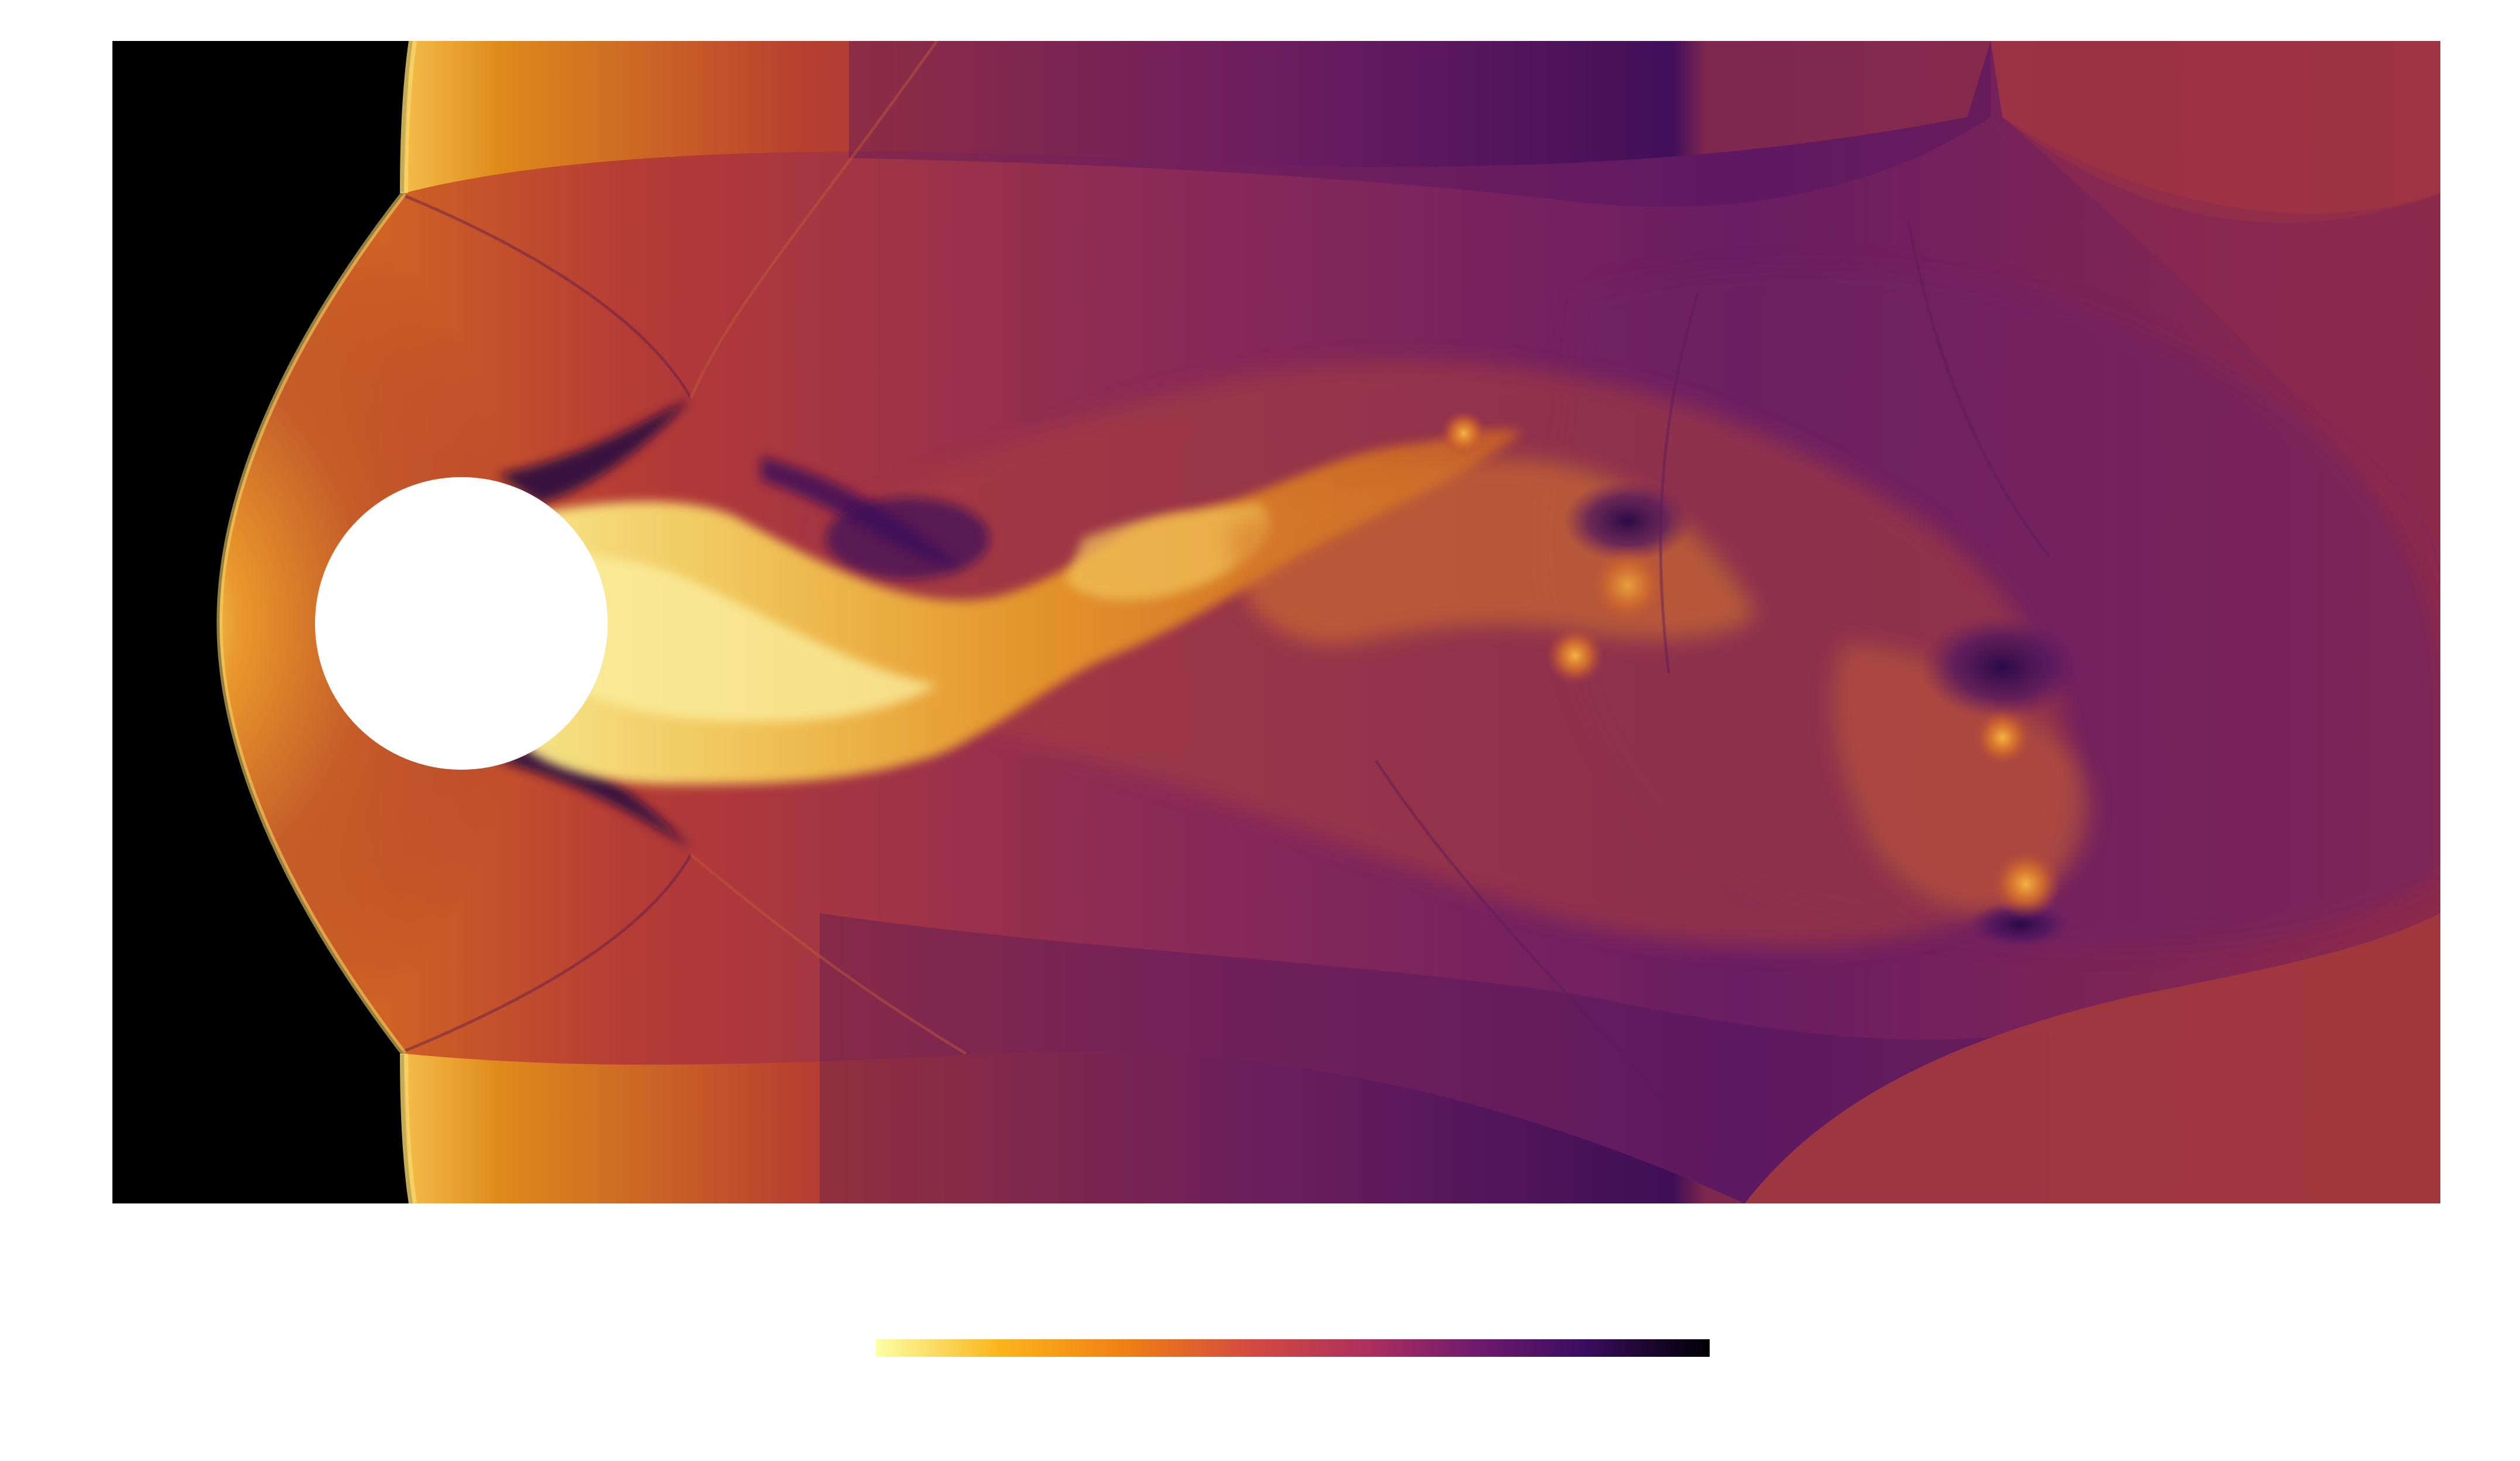 This screenshot has width=2520, height=1461. I want to click on colorbar, so click(1293, 1348).